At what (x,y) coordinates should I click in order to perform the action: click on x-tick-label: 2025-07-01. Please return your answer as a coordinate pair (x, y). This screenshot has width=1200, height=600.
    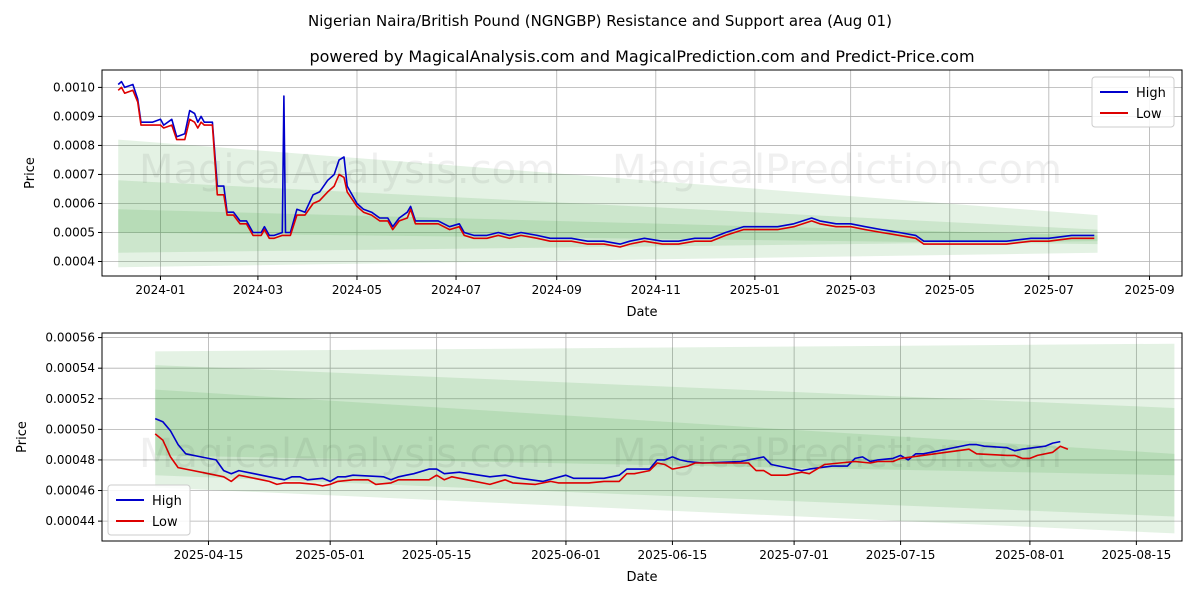
    Looking at the image, I should click on (794, 555).